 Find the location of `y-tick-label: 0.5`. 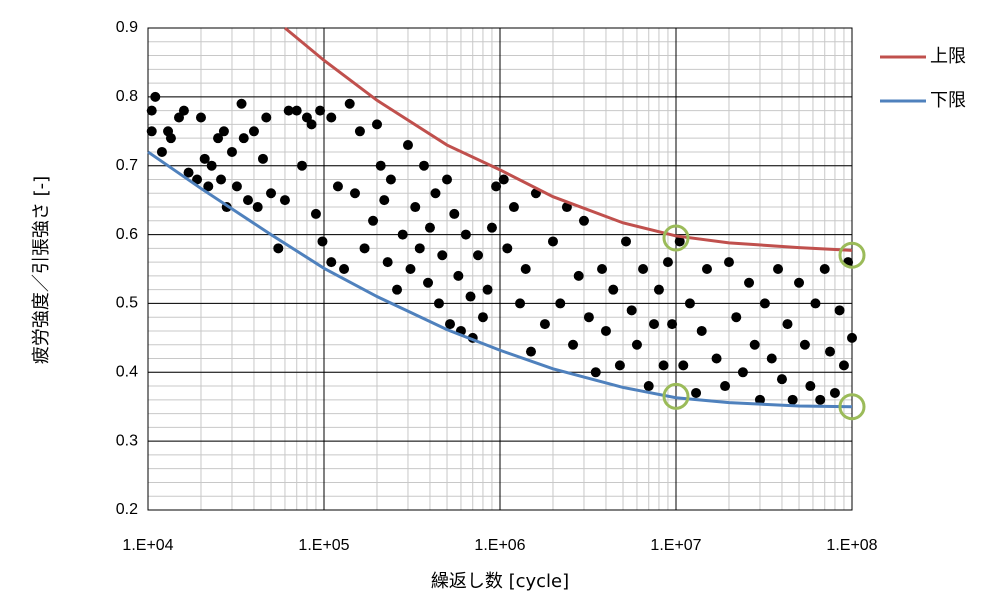

y-tick-label: 0.5 is located at coordinates (127, 303).